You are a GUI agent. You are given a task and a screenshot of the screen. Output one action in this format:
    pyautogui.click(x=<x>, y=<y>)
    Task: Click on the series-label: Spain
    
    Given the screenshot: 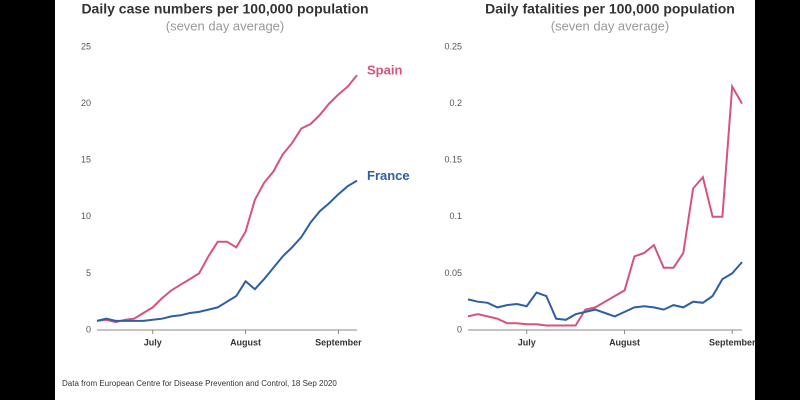 What is the action you would take?
    pyautogui.click(x=384, y=70)
    